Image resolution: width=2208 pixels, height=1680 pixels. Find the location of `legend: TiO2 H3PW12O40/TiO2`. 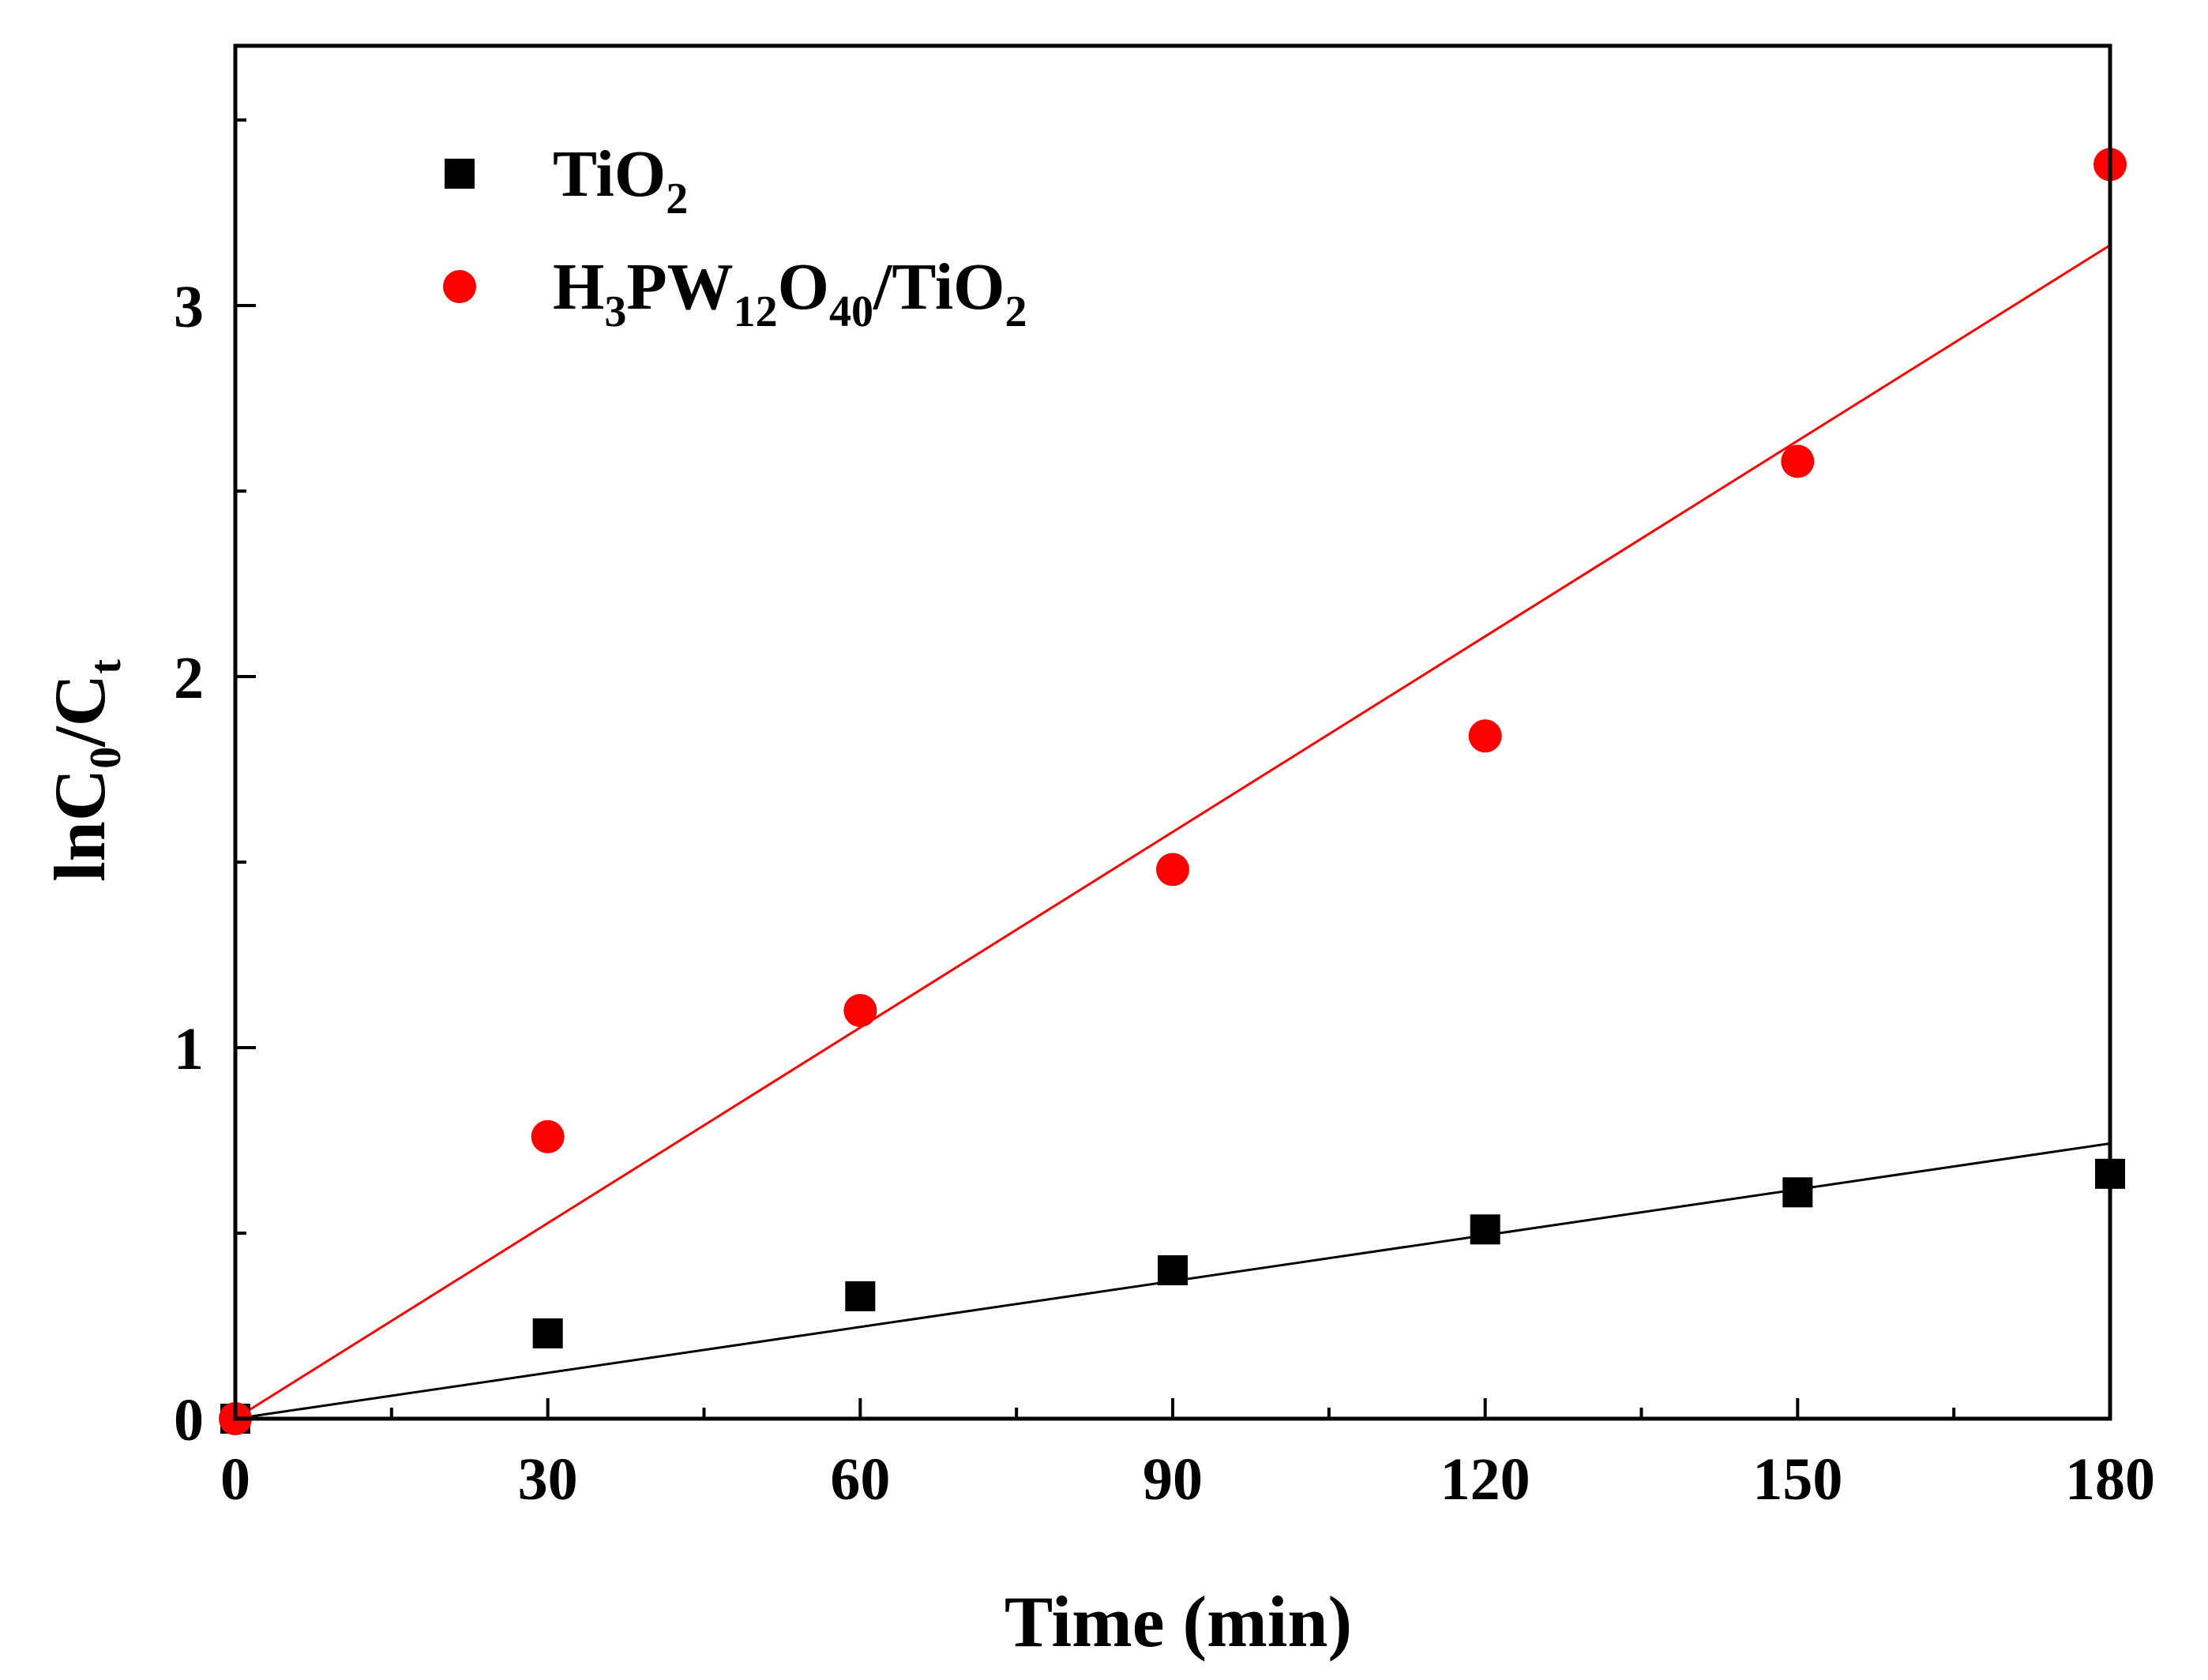

legend: TiO2 H3PW12O40/TiO2 is located at coordinates (735, 236).